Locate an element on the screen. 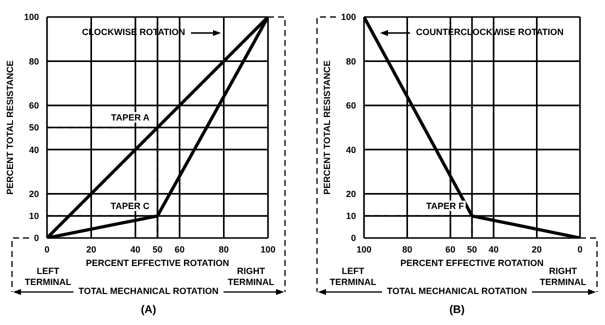  y-tick-label: 50 is located at coordinates (33, 127).